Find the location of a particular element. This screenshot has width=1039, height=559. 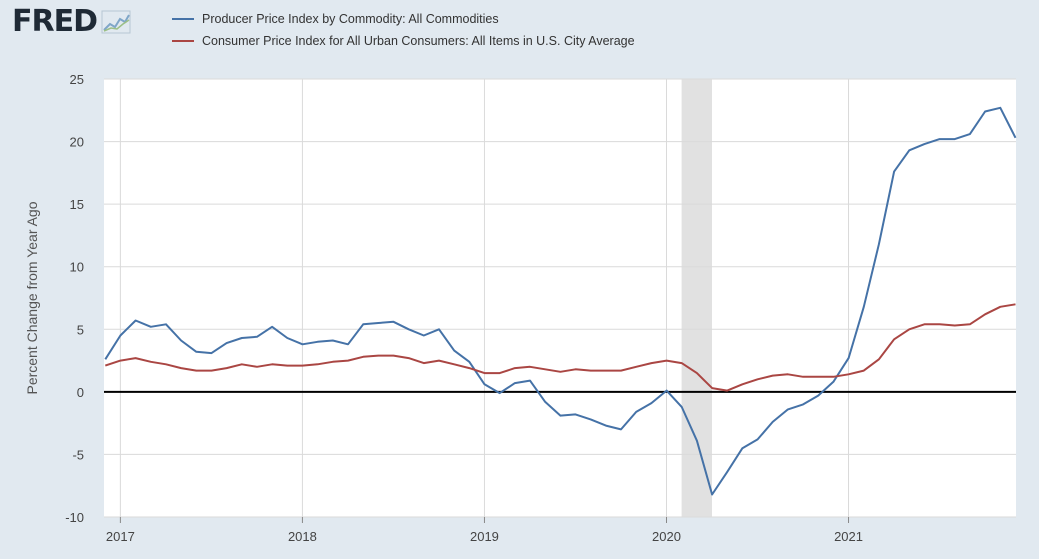

y-tick-label: 10 is located at coordinates (77, 267).